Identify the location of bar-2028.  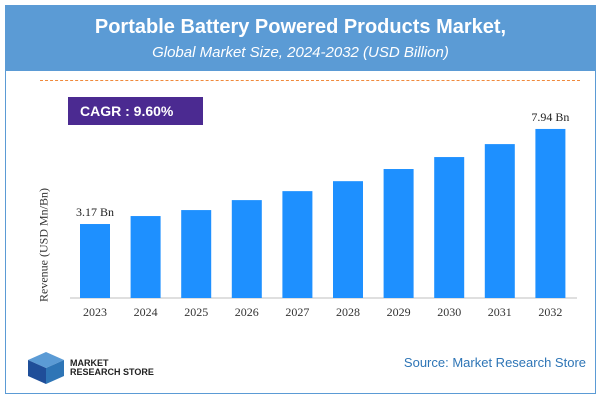
(348, 239).